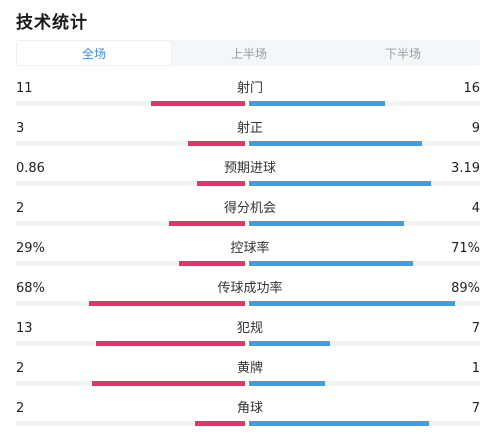 This screenshot has height=440, width=500. I want to click on away-value: 9, so click(475, 128).